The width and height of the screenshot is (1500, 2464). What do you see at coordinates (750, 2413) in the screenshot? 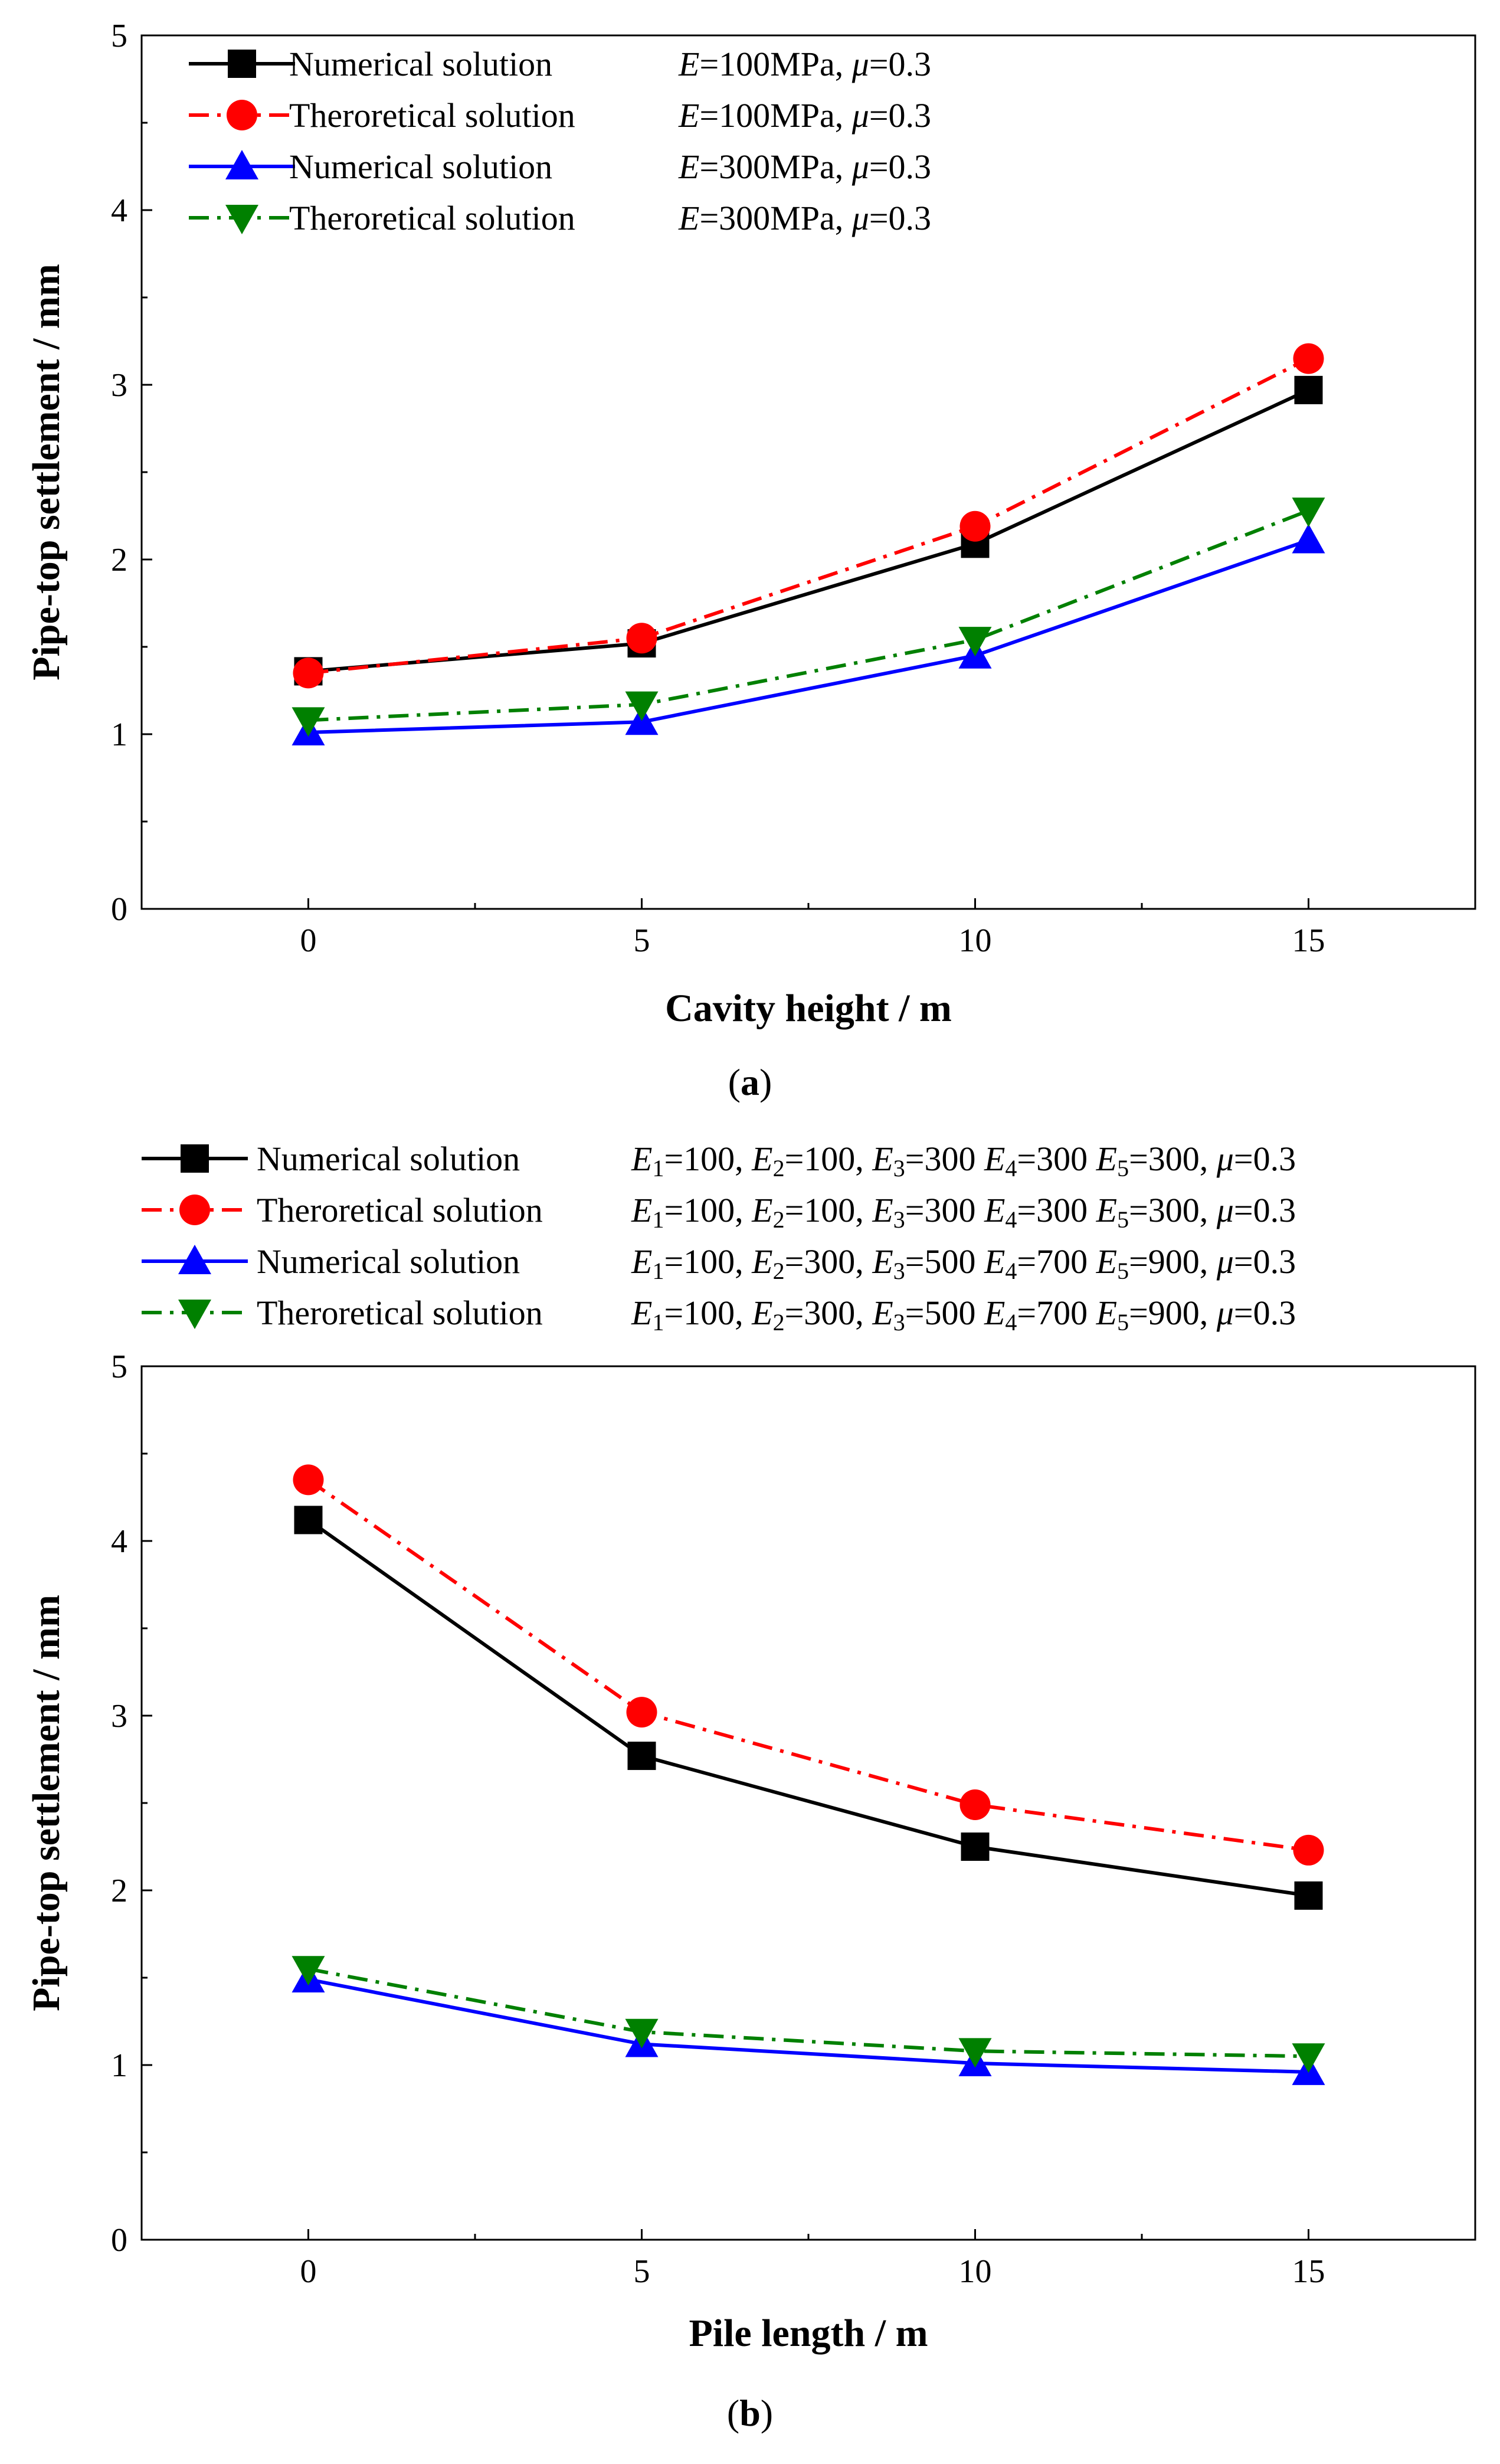
I see `figure-caption: (b)` at bounding box center [750, 2413].